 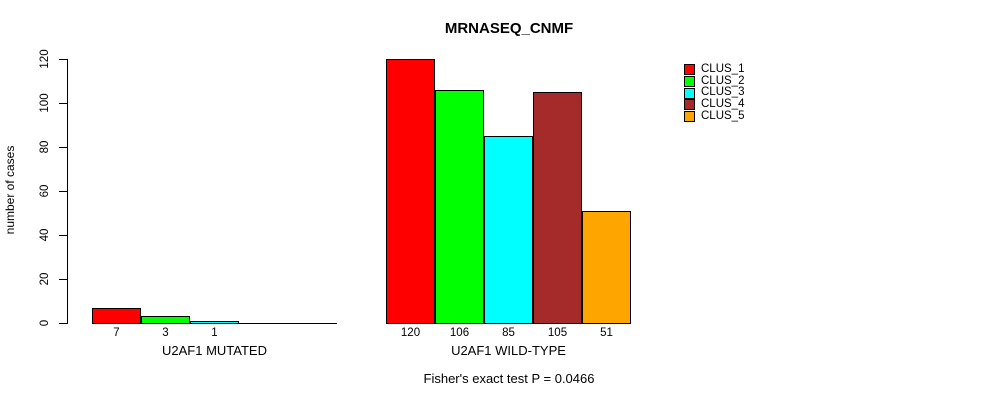 What do you see at coordinates (606, 333) in the screenshot?
I see `bar-value-label: 51` at bounding box center [606, 333].